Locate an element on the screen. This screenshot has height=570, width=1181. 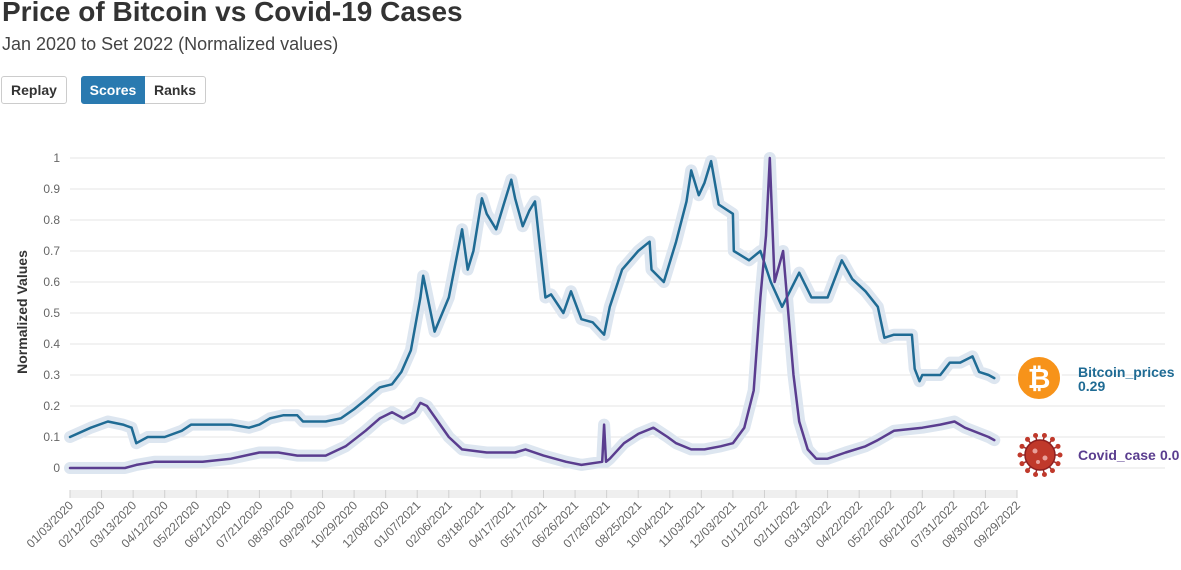
y-tick-label: 1 is located at coordinates (56, 158).